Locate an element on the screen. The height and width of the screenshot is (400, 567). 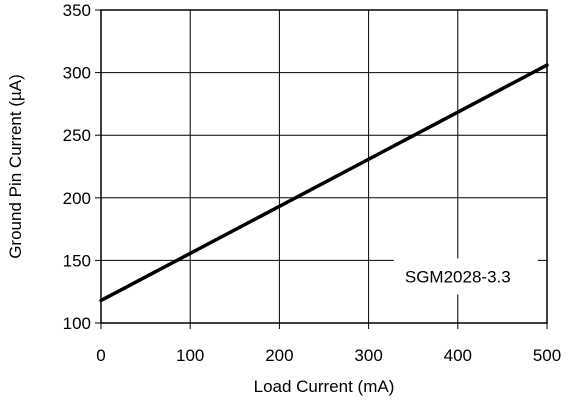
x-tick-label: 200 is located at coordinates (279, 355).